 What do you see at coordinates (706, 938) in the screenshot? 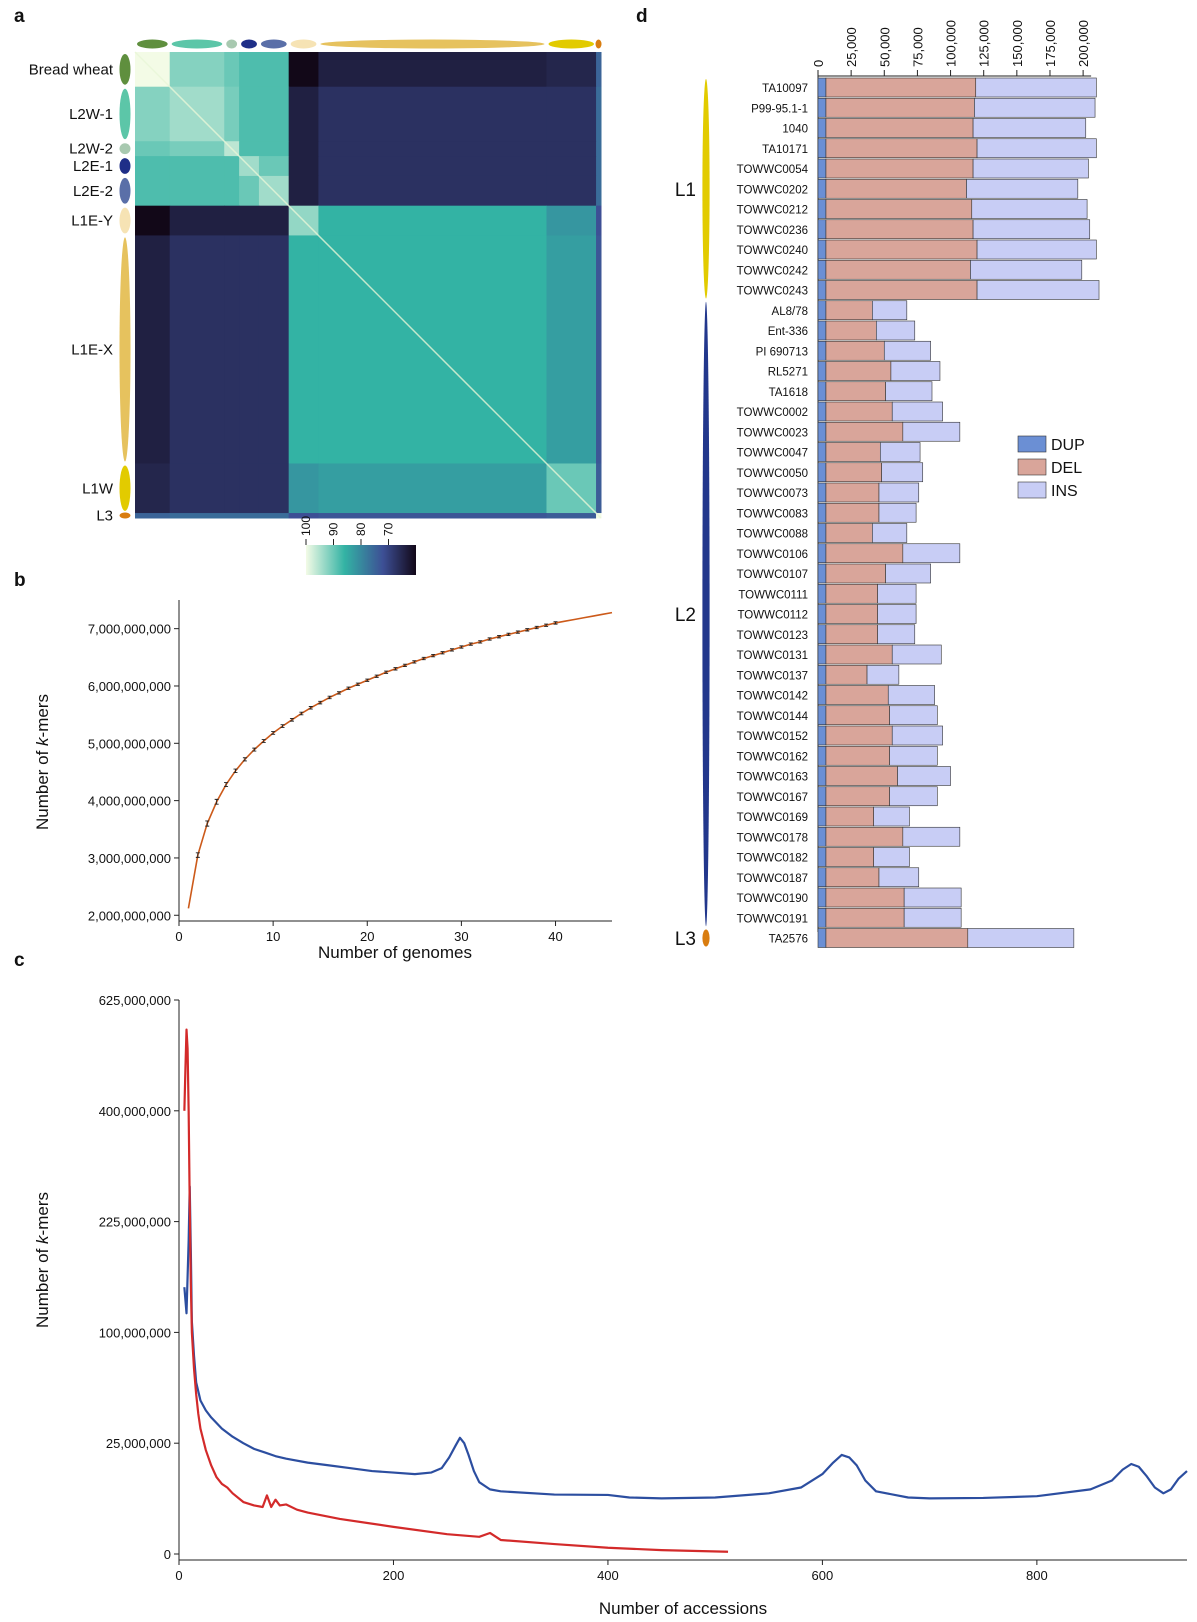
I see `lineage-bar-l3` at bounding box center [706, 938].